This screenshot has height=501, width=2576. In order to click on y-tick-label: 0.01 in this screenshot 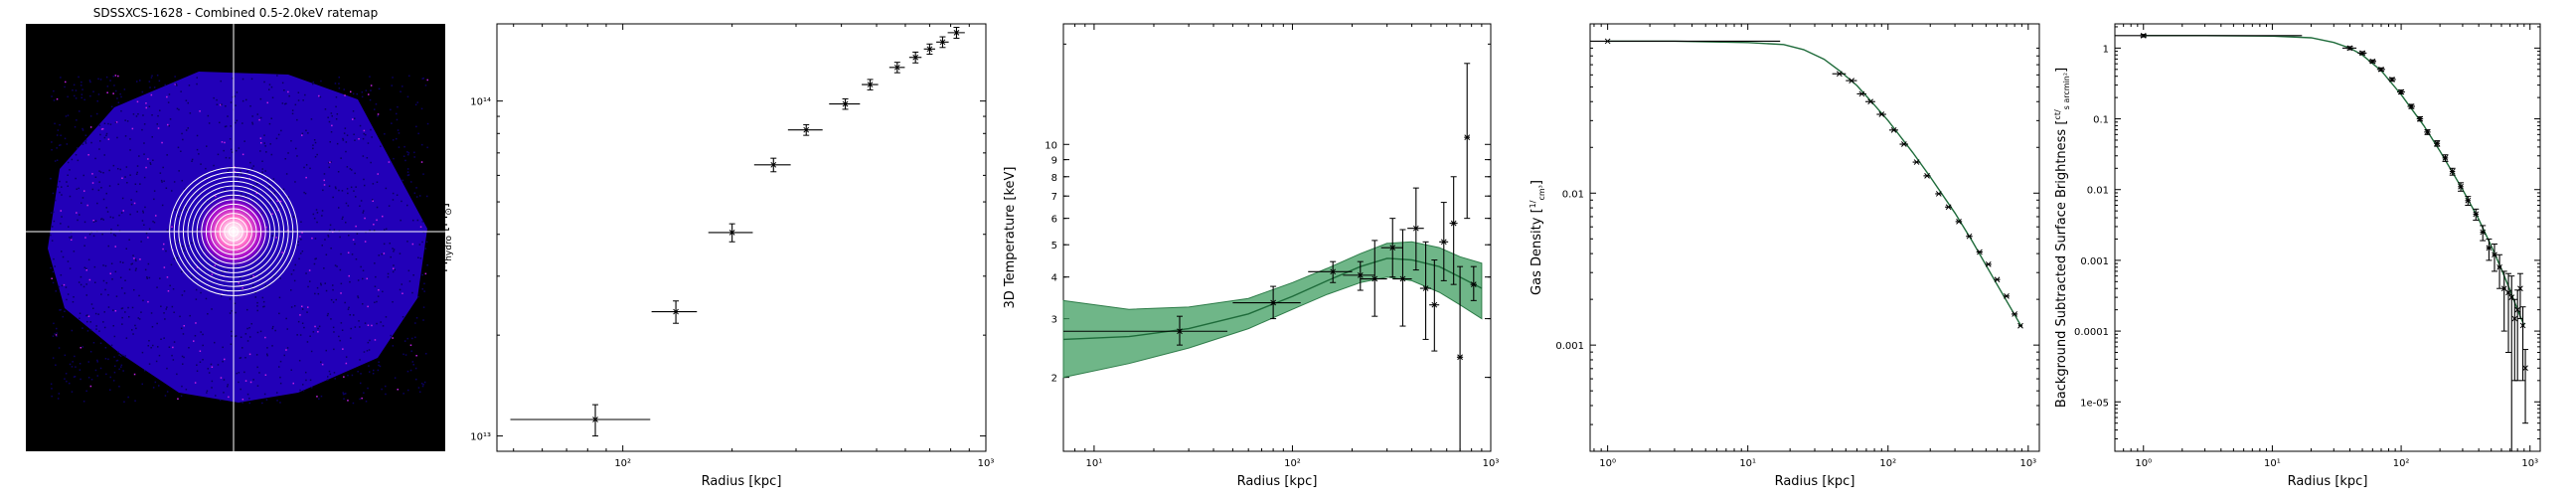, I will do `click(1573, 194)`.